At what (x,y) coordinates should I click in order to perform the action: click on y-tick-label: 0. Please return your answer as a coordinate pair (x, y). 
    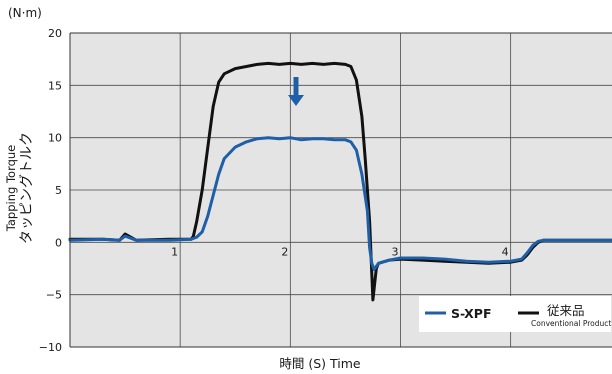
    Looking at the image, I should click on (58, 242).